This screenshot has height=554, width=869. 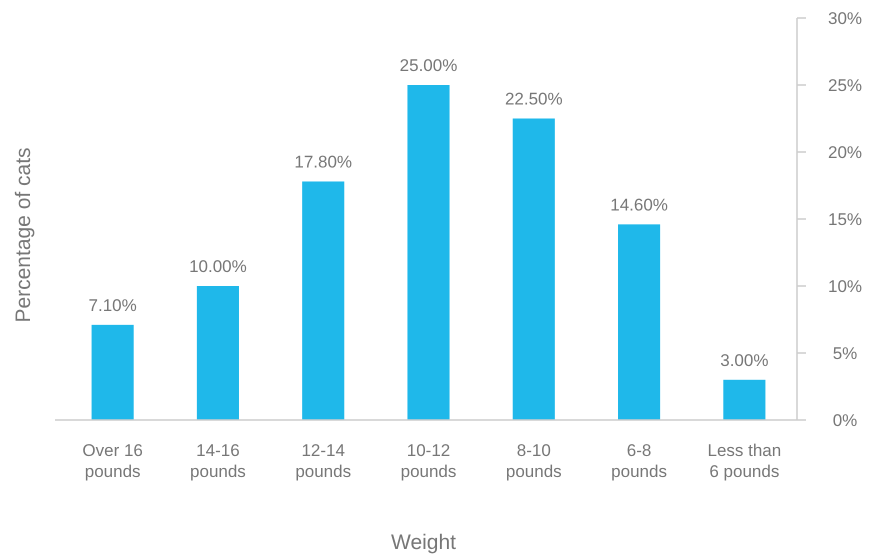 What do you see at coordinates (744, 360) in the screenshot?
I see `data-label: 3.00%` at bounding box center [744, 360].